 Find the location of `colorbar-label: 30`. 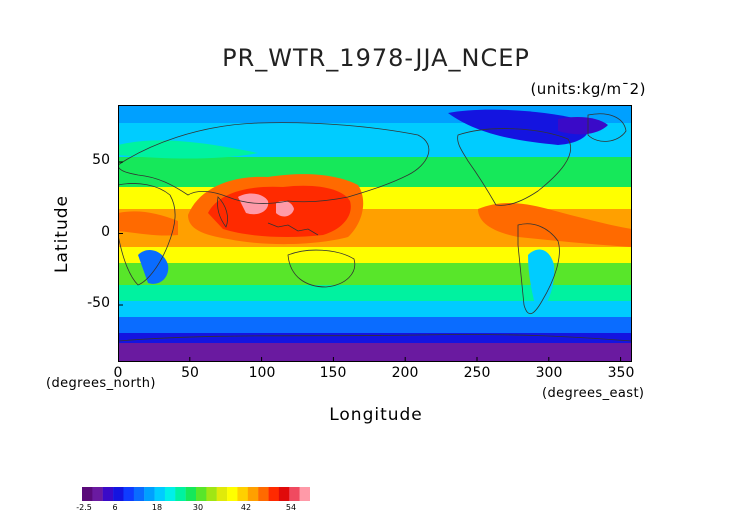

colorbar-label: 30 is located at coordinates (198, 507).